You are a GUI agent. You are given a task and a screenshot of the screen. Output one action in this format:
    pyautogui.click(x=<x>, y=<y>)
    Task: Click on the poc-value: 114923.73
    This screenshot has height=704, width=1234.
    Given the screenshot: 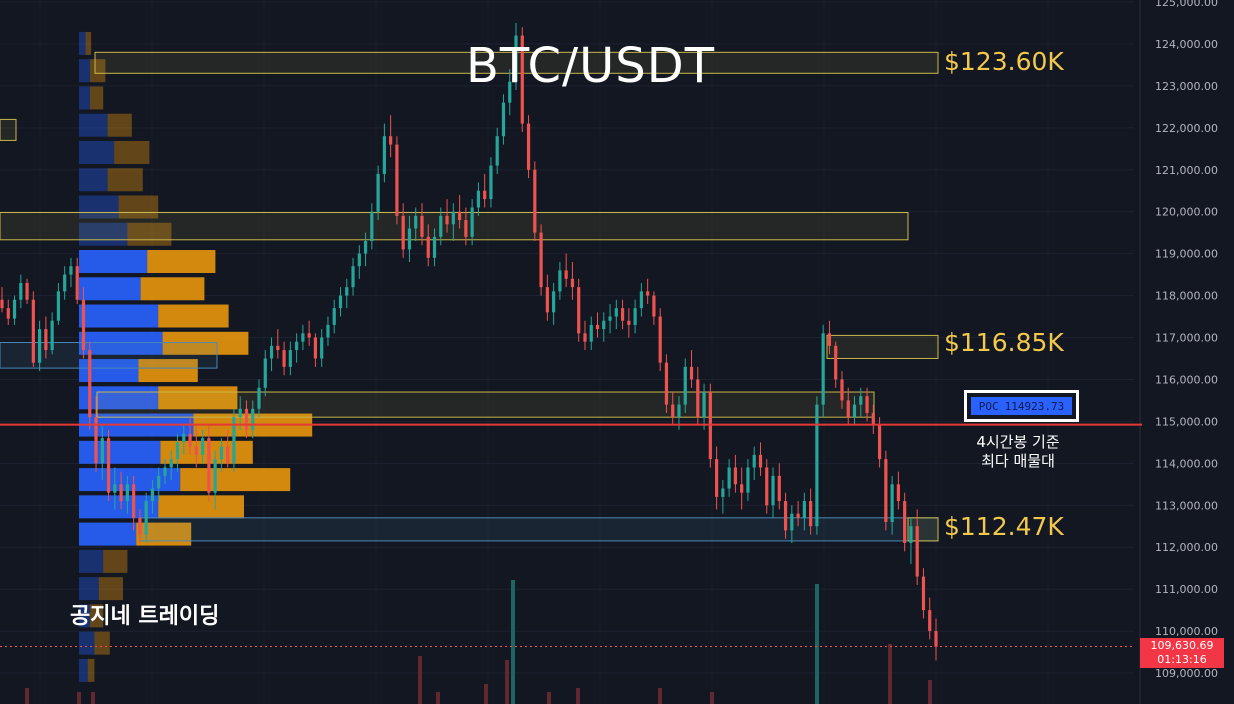 What is the action you would take?
    pyautogui.click(x=1034, y=406)
    